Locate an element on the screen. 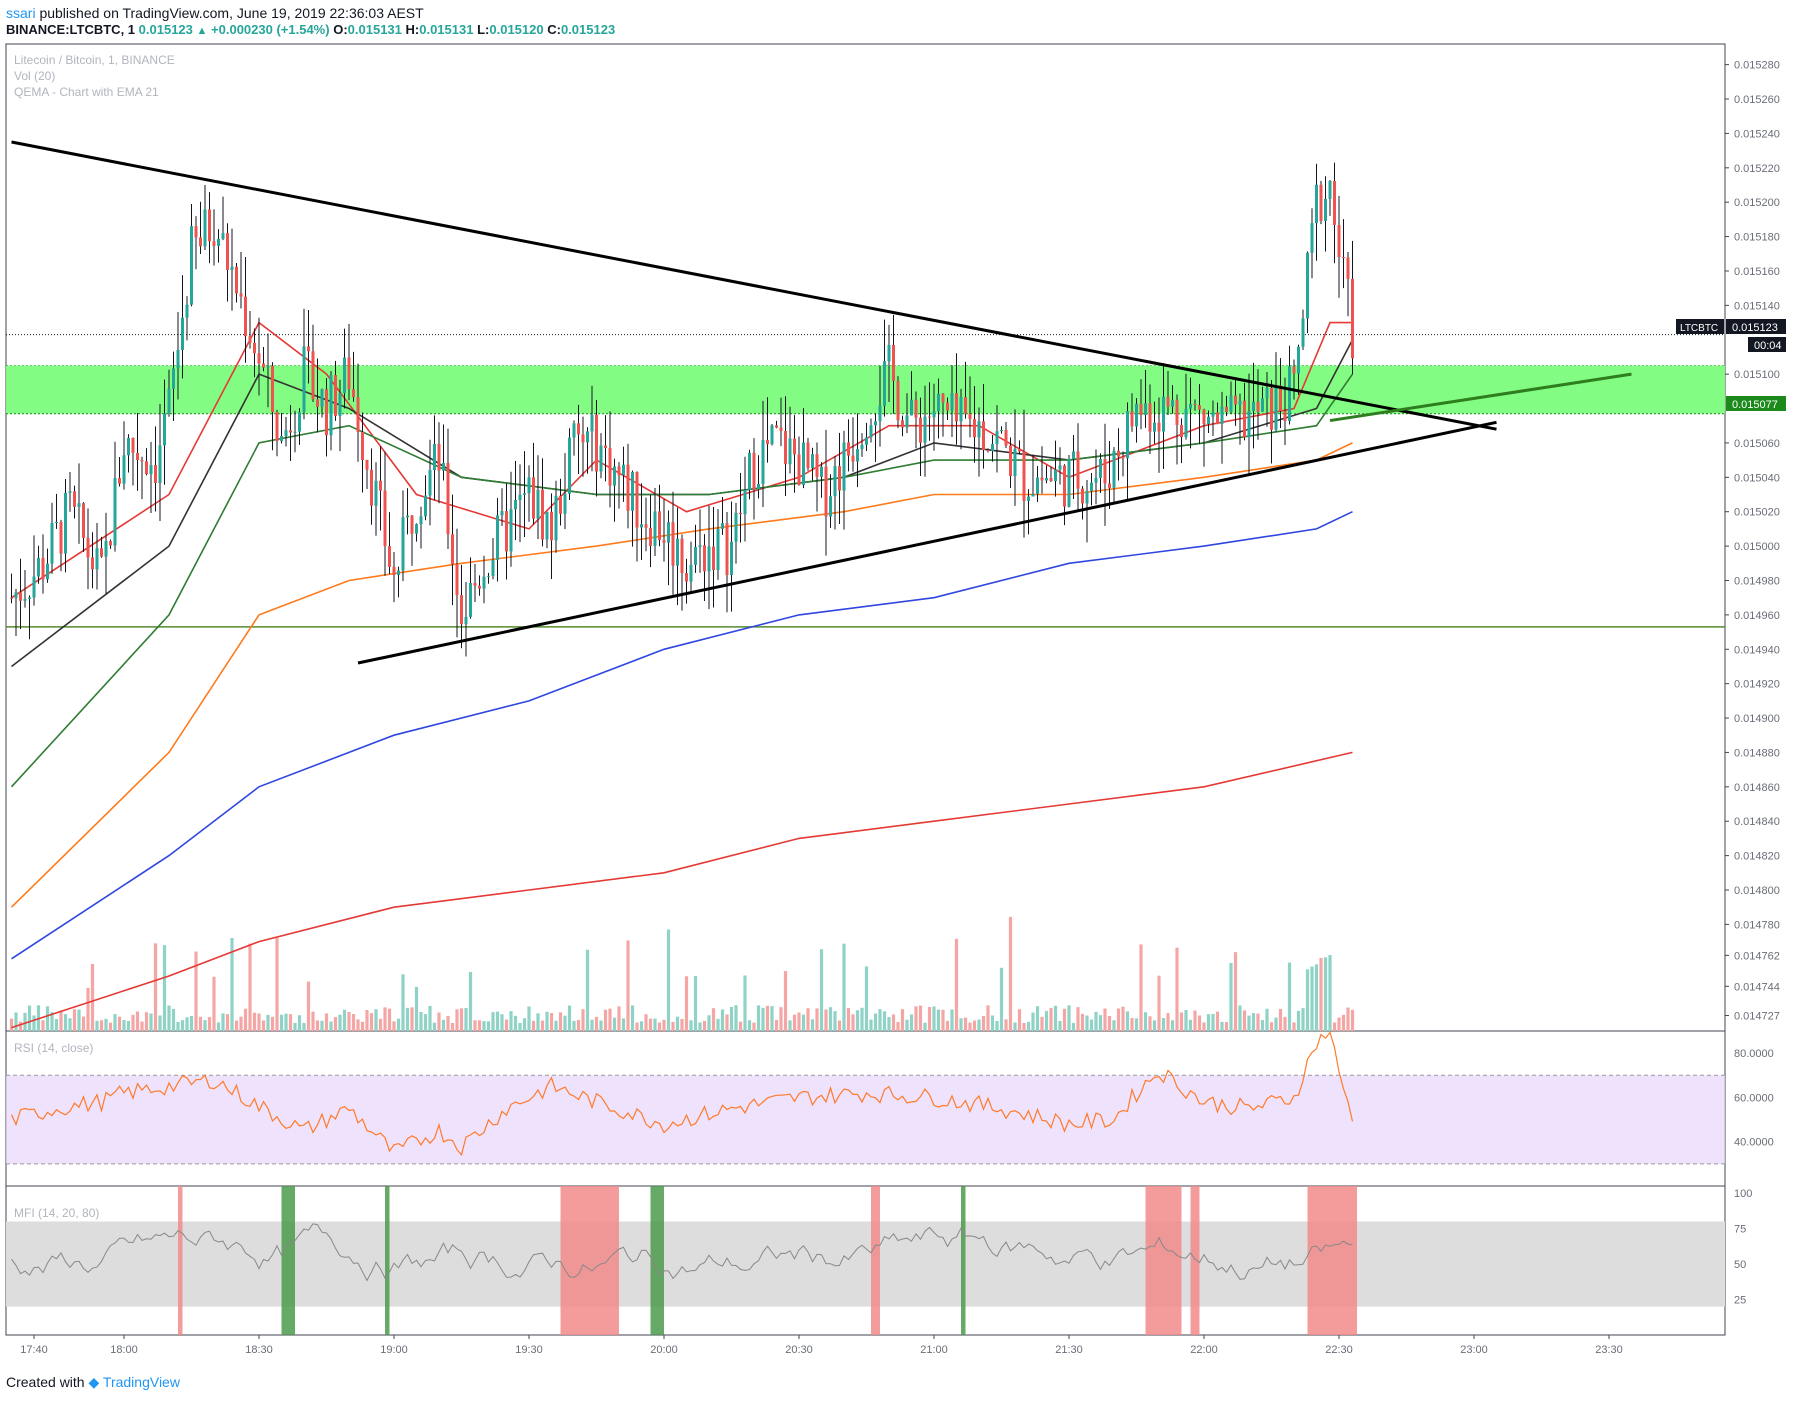 This screenshot has width=1796, height=1401. price-tick-label: 0.015060 is located at coordinates (1757, 444).